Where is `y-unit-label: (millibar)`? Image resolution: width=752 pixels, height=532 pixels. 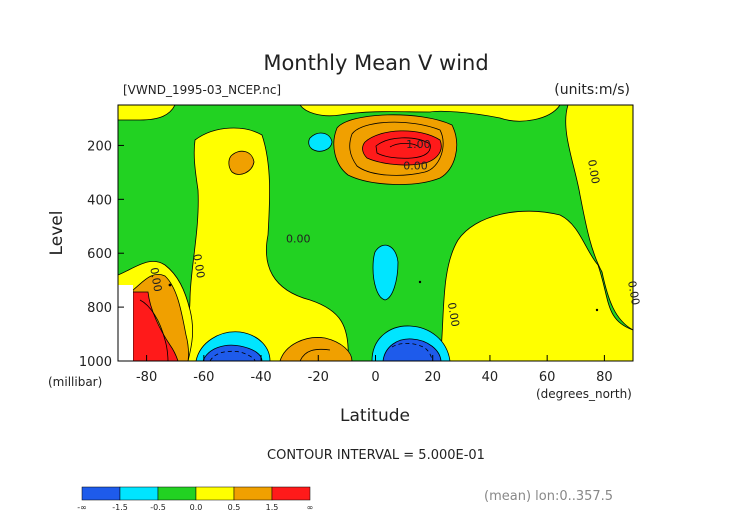
y-unit-label: (millibar) is located at coordinates (75, 382).